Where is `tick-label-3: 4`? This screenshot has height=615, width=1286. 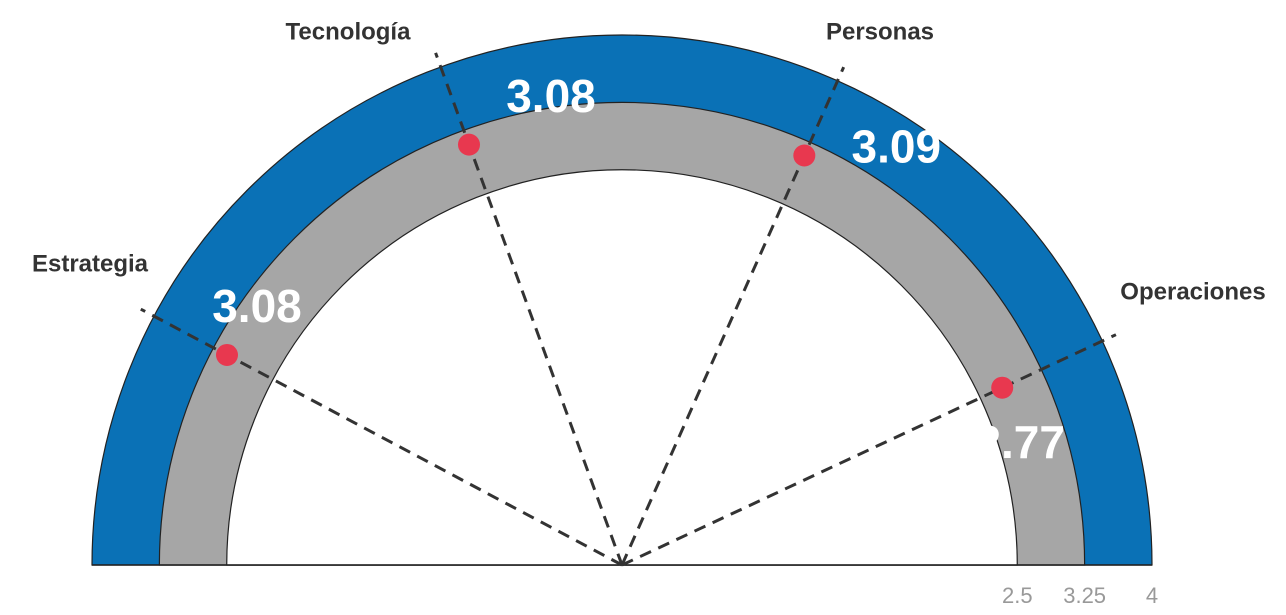
tick-label-3: 4 is located at coordinates (1152, 595).